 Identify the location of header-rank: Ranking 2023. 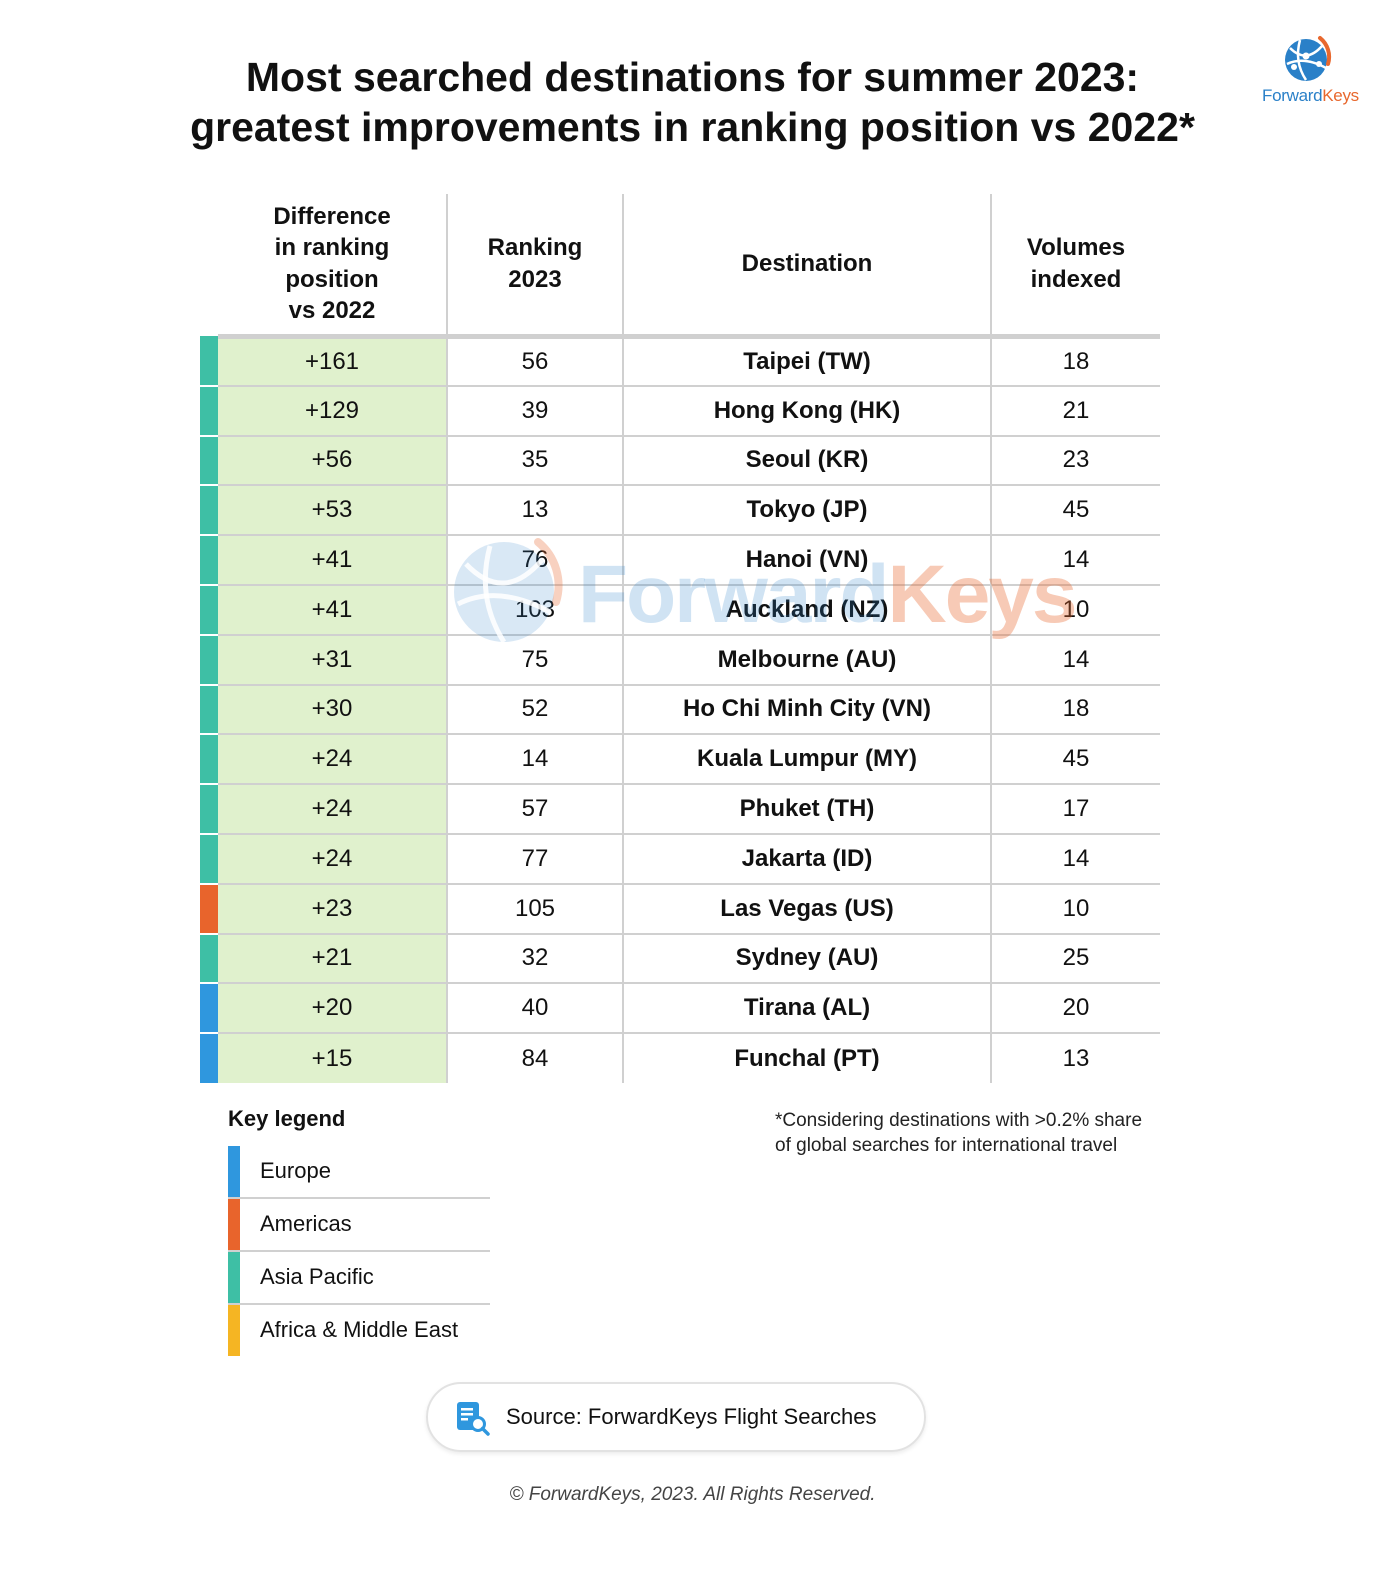
(535, 266).